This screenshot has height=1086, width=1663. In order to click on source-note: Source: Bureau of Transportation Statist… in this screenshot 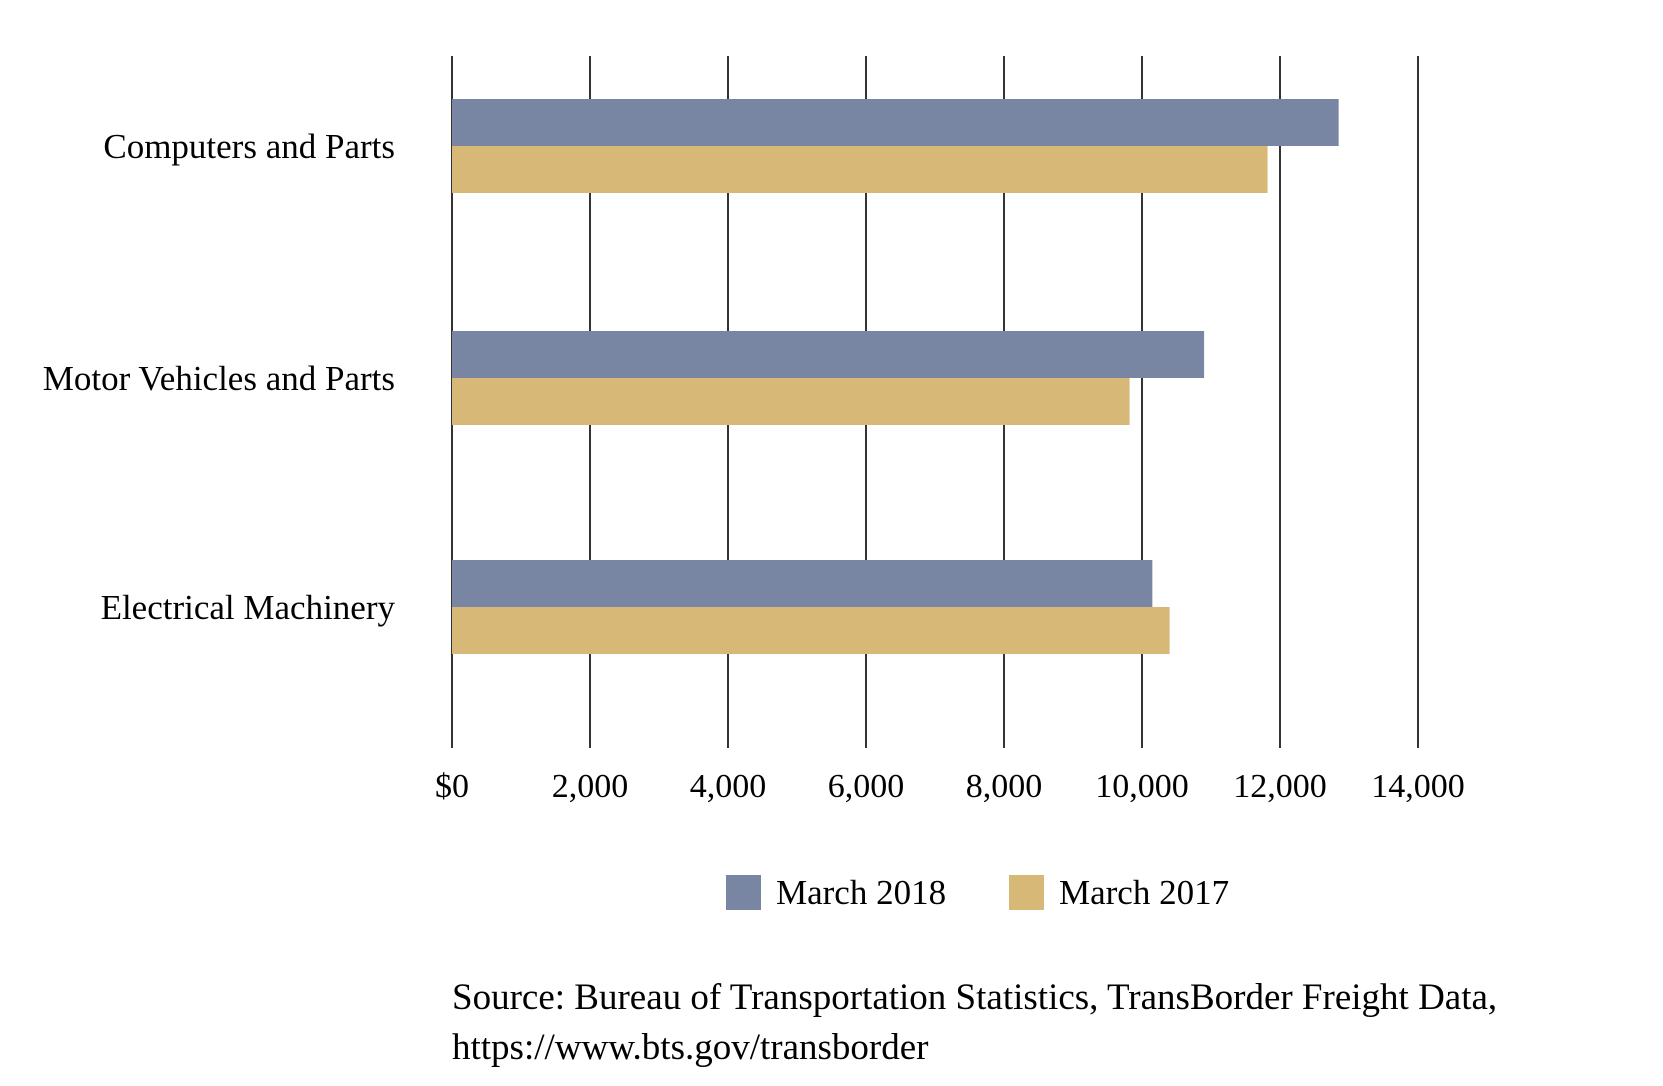, I will do `click(974, 1023)`.